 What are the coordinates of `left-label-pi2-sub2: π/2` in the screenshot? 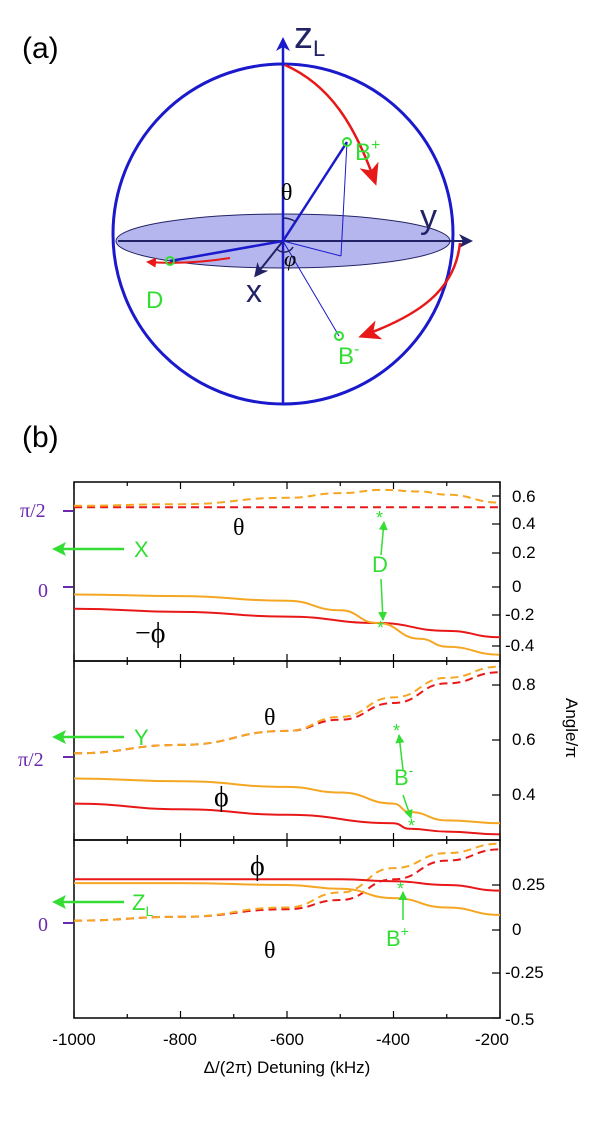 It's located at (31, 760).